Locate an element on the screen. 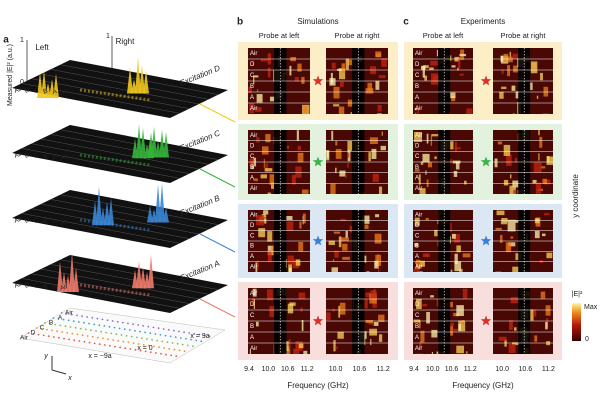  label: B is located at coordinates (417, 168).